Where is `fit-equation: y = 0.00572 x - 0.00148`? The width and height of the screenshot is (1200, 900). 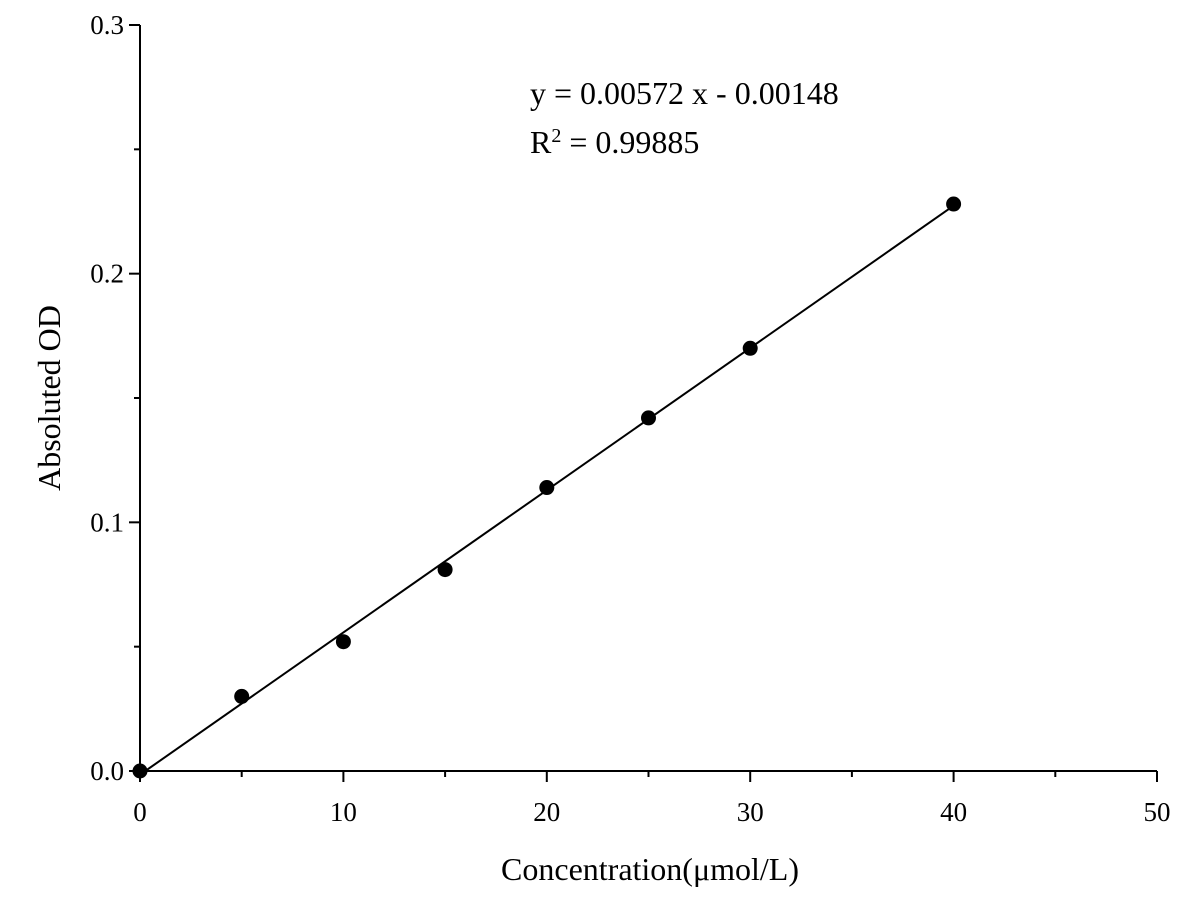 fit-equation: y = 0.00572 x - 0.00148 is located at coordinates (684, 93).